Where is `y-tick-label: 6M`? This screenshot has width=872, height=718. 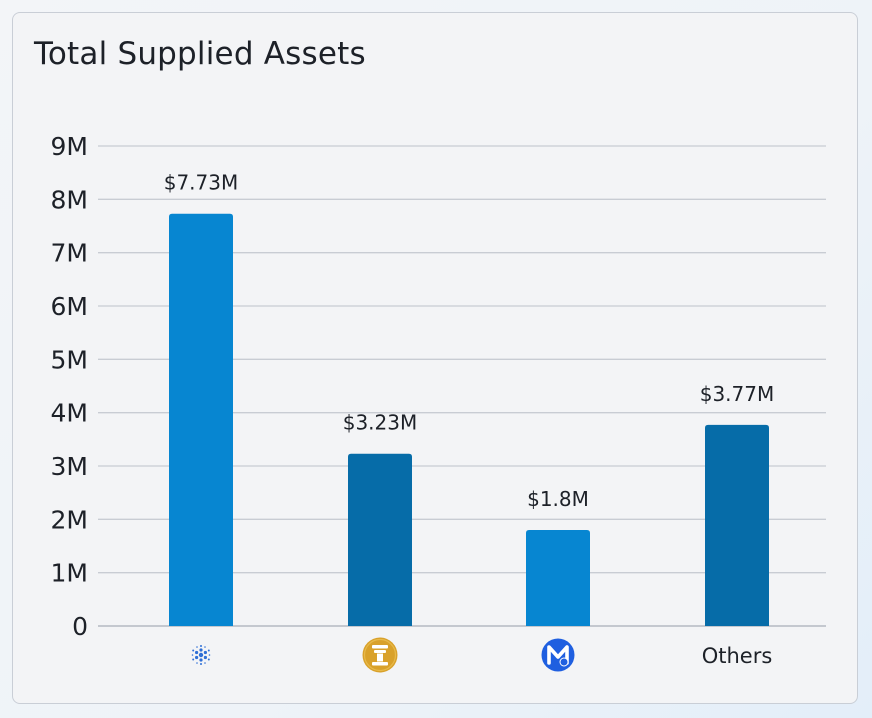
y-tick-label: 6M is located at coordinates (69, 306).